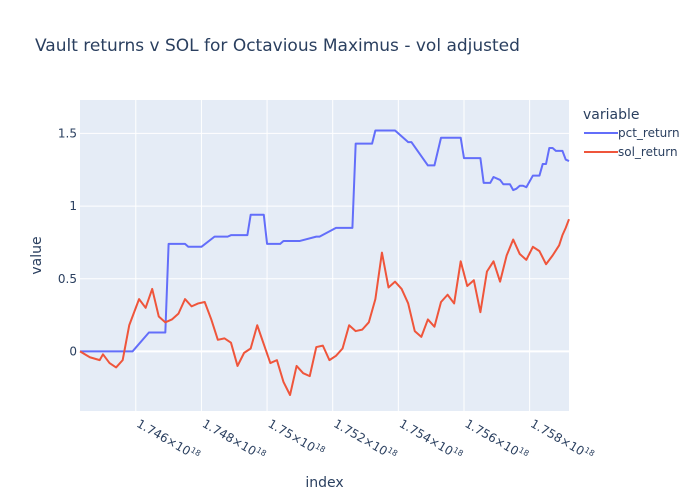 This screenshot has height=500, width=700. What do you see at coordinates (496, 440) in the screenshot?
I see `x-tick-label-5: 1.756×1018` at bounding box center [496, 440].